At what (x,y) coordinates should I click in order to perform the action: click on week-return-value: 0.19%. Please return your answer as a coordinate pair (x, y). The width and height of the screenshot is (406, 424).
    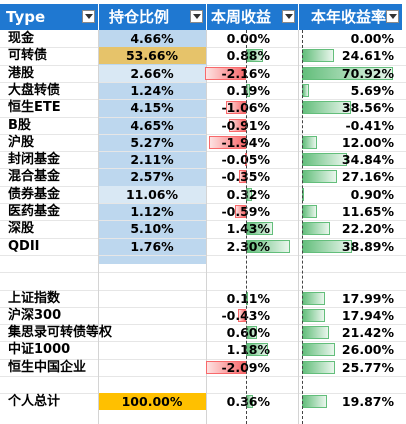
    Looking at the image, I should click on (248, 90).